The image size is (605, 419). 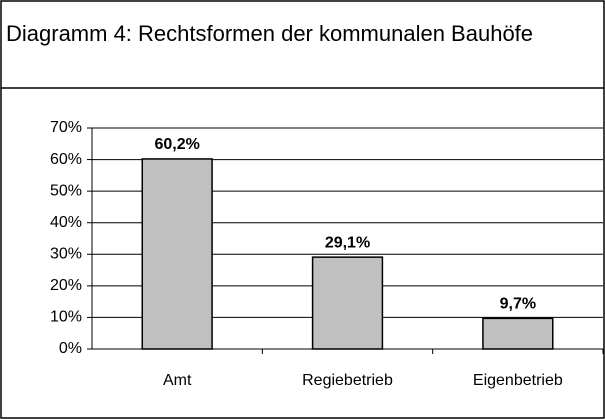 What do you see at coordinates (518, 304) in the screenshot?
I see `data-label: 9,7%` at bounding box center [518, 304].